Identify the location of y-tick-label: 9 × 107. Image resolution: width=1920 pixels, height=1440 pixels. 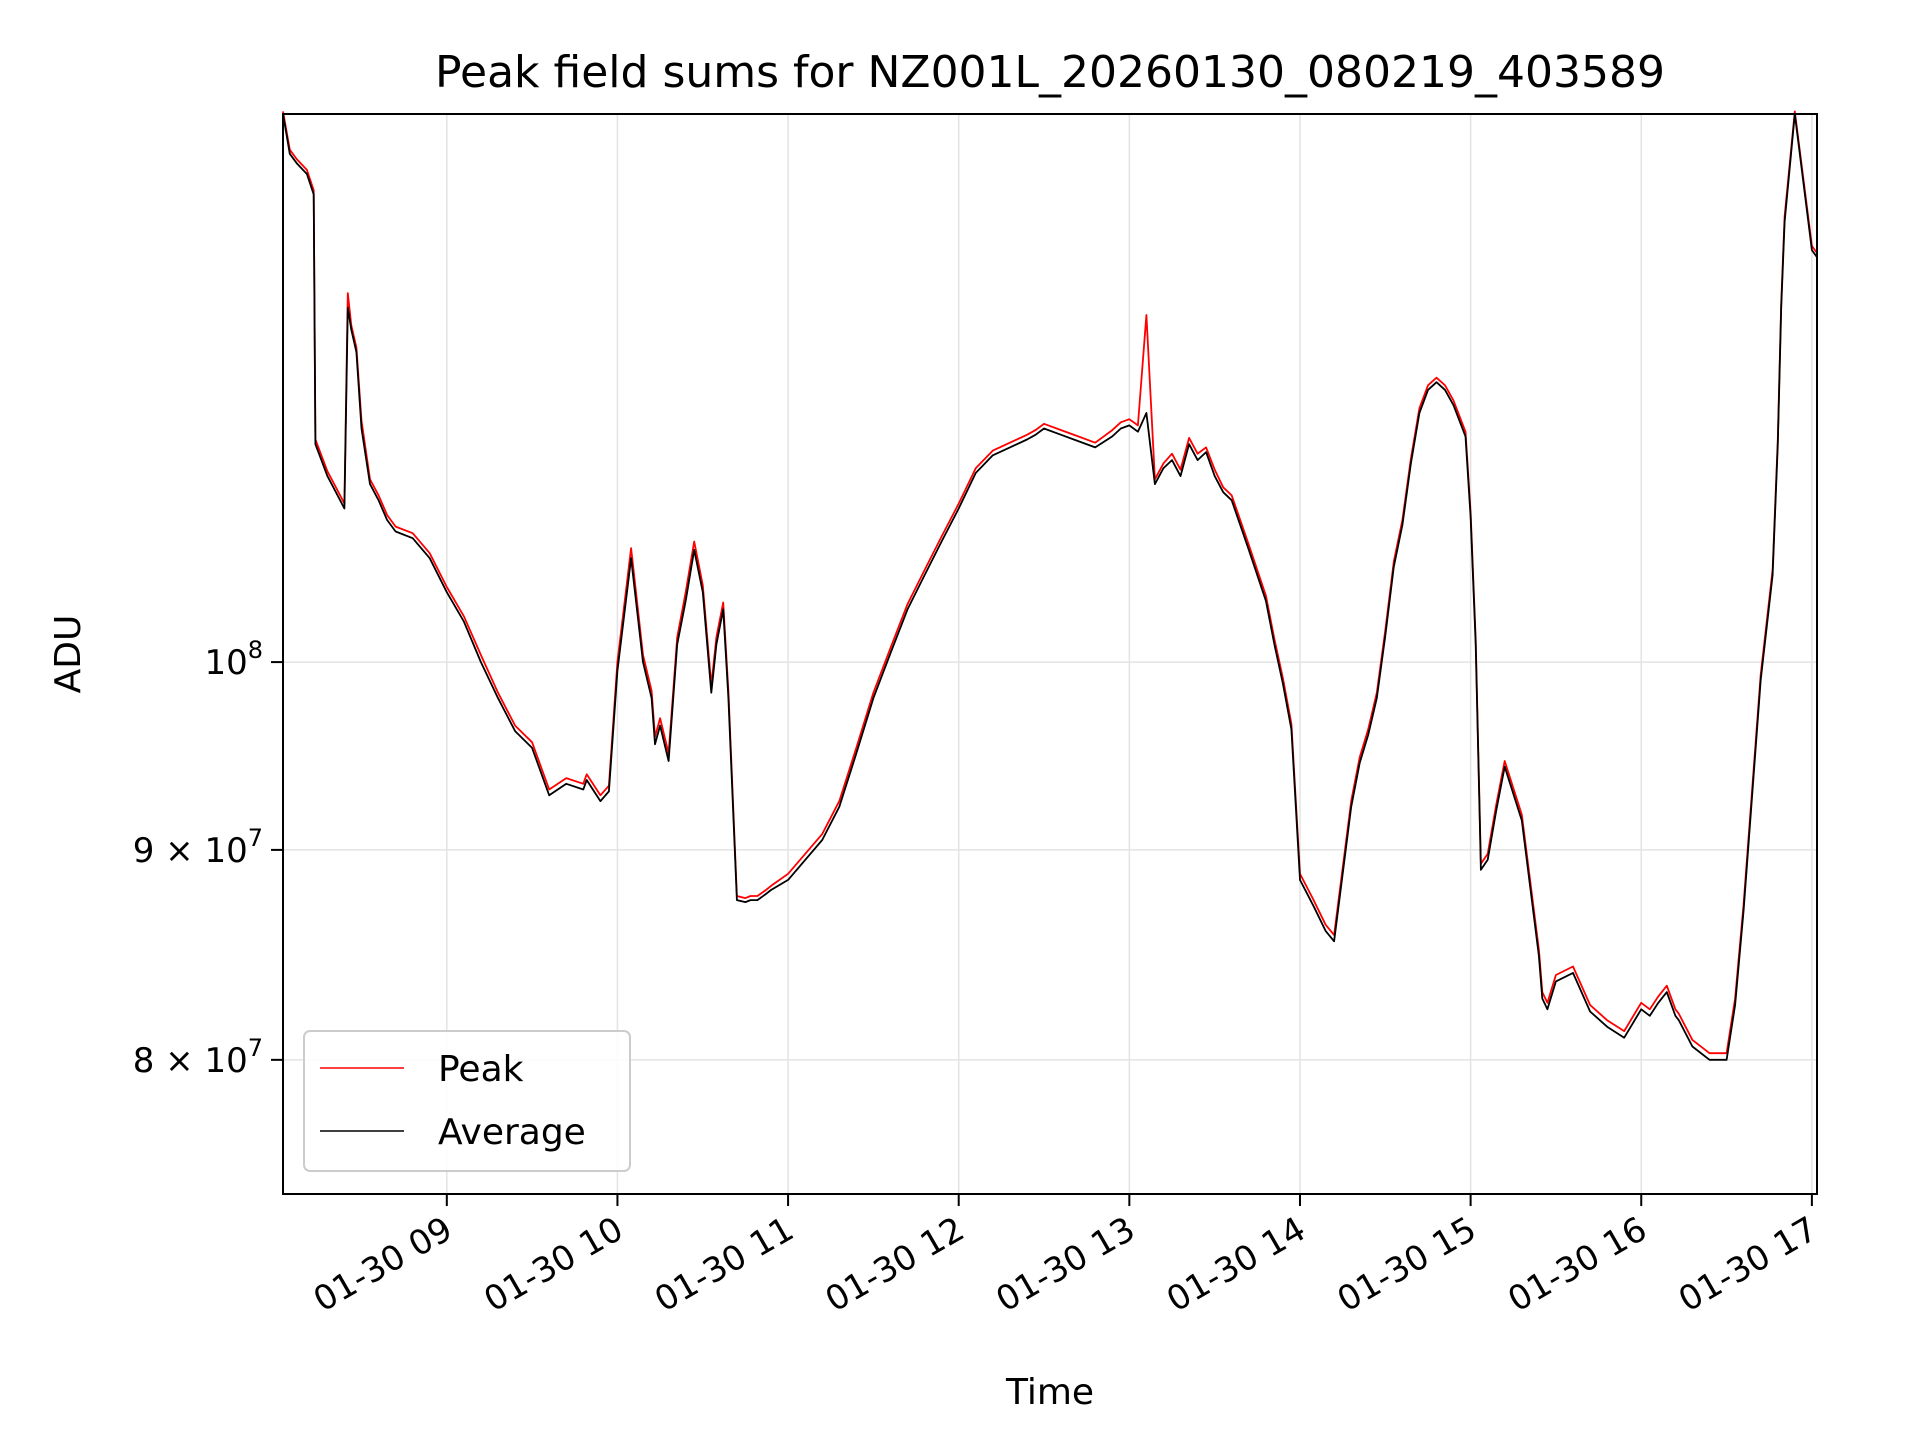
(198, 847).